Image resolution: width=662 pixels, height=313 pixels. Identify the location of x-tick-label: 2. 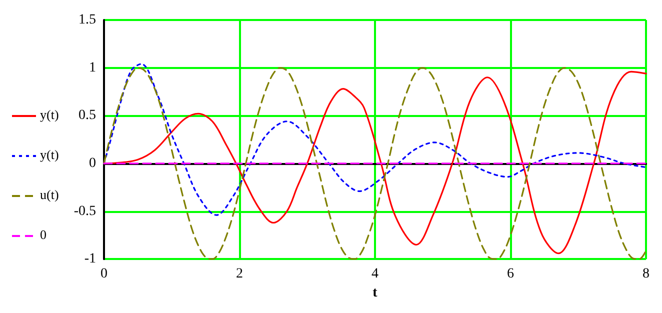
(239, 274).